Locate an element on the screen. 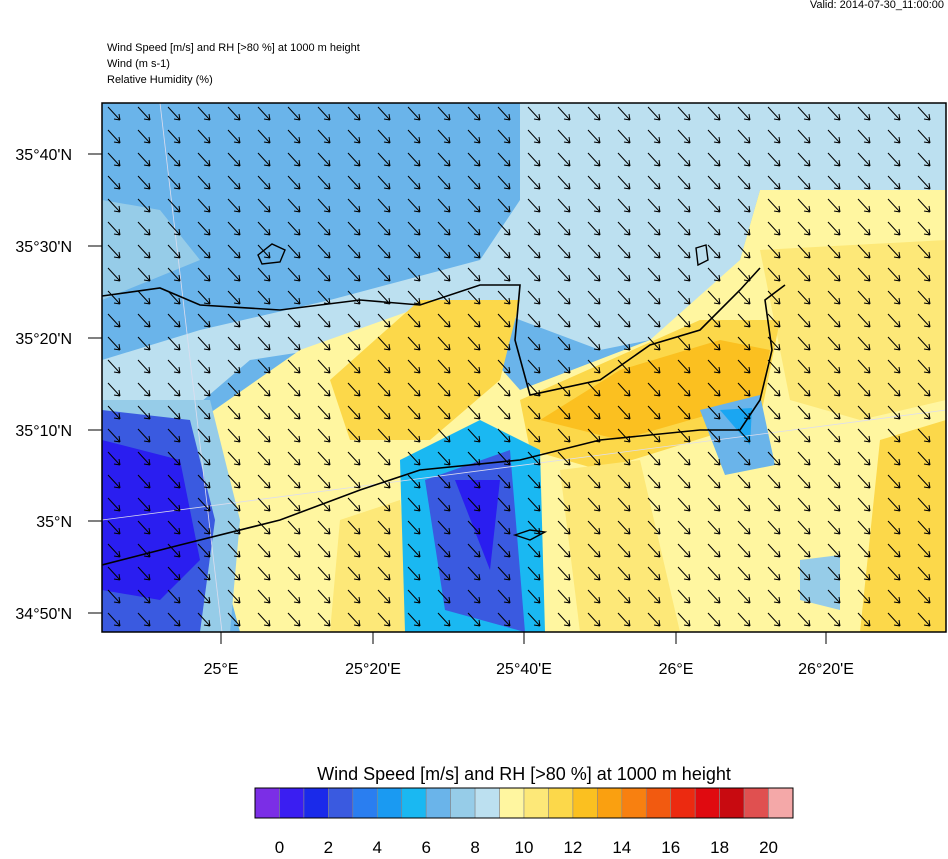  colorbar-label: 16 is located at coordinates (670, 846).